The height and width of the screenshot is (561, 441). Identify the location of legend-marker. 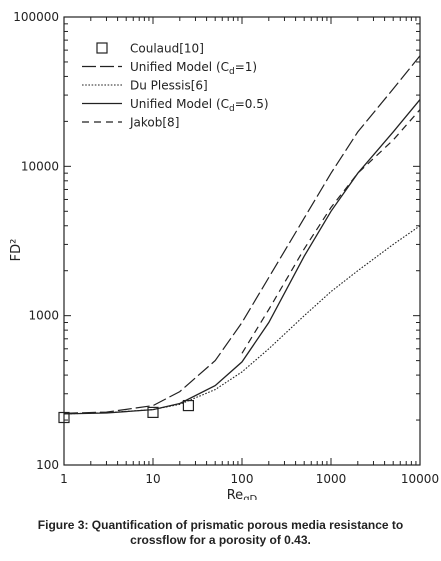
(102, 48).